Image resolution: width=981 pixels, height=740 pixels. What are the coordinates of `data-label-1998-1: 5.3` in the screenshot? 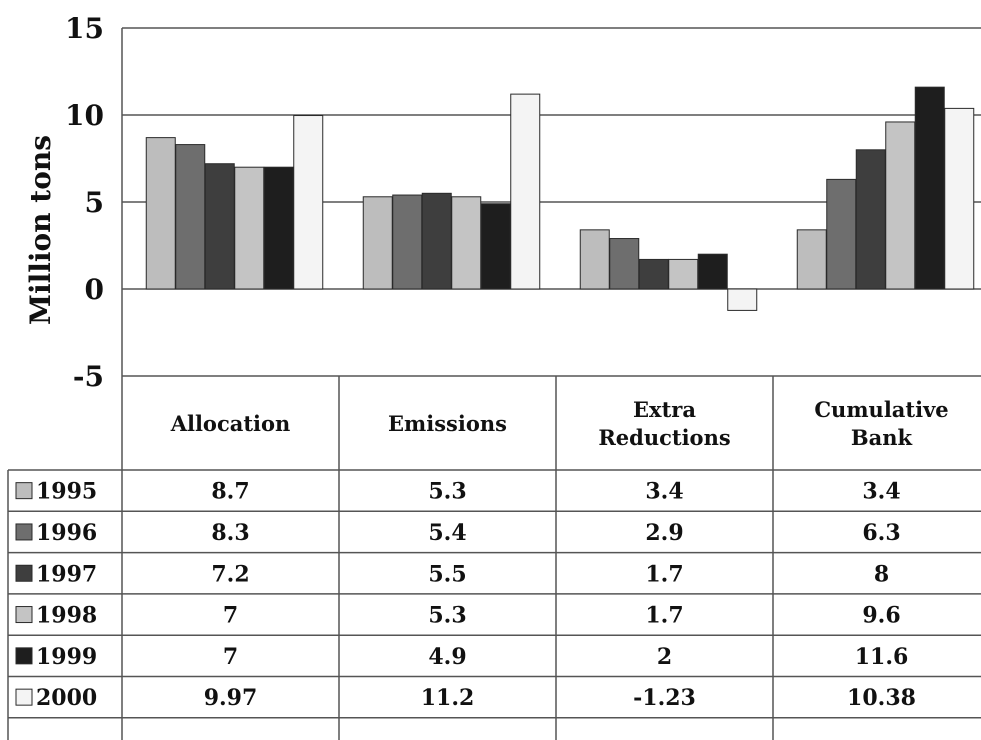 It's located at (447, 616).